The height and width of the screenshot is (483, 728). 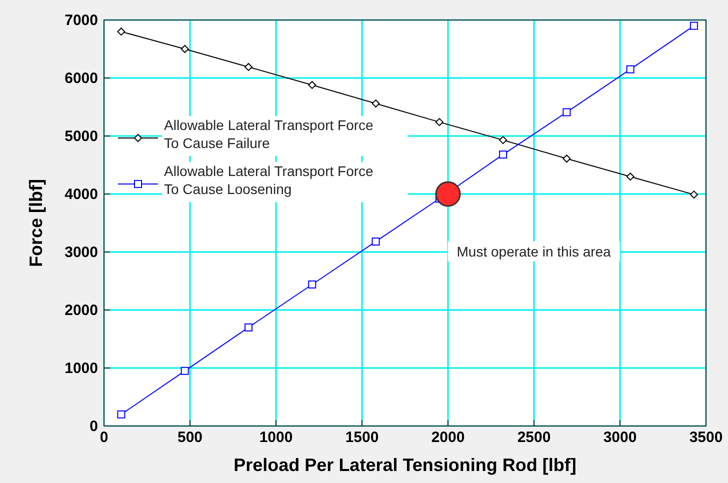 I want to click on x-tick-label: 500, so click(x=190, y=437).